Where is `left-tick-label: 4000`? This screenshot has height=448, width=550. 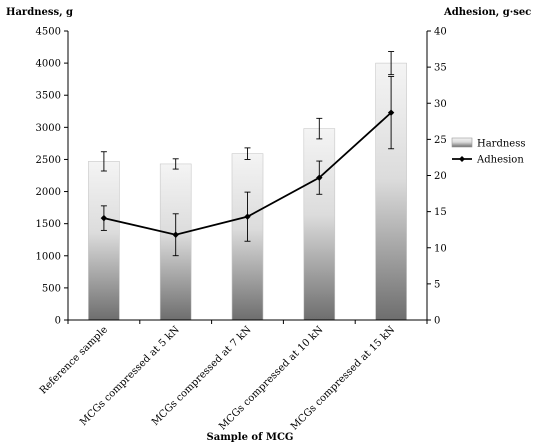
left-tick-label: 4000 is located at coordinates (48, 64).